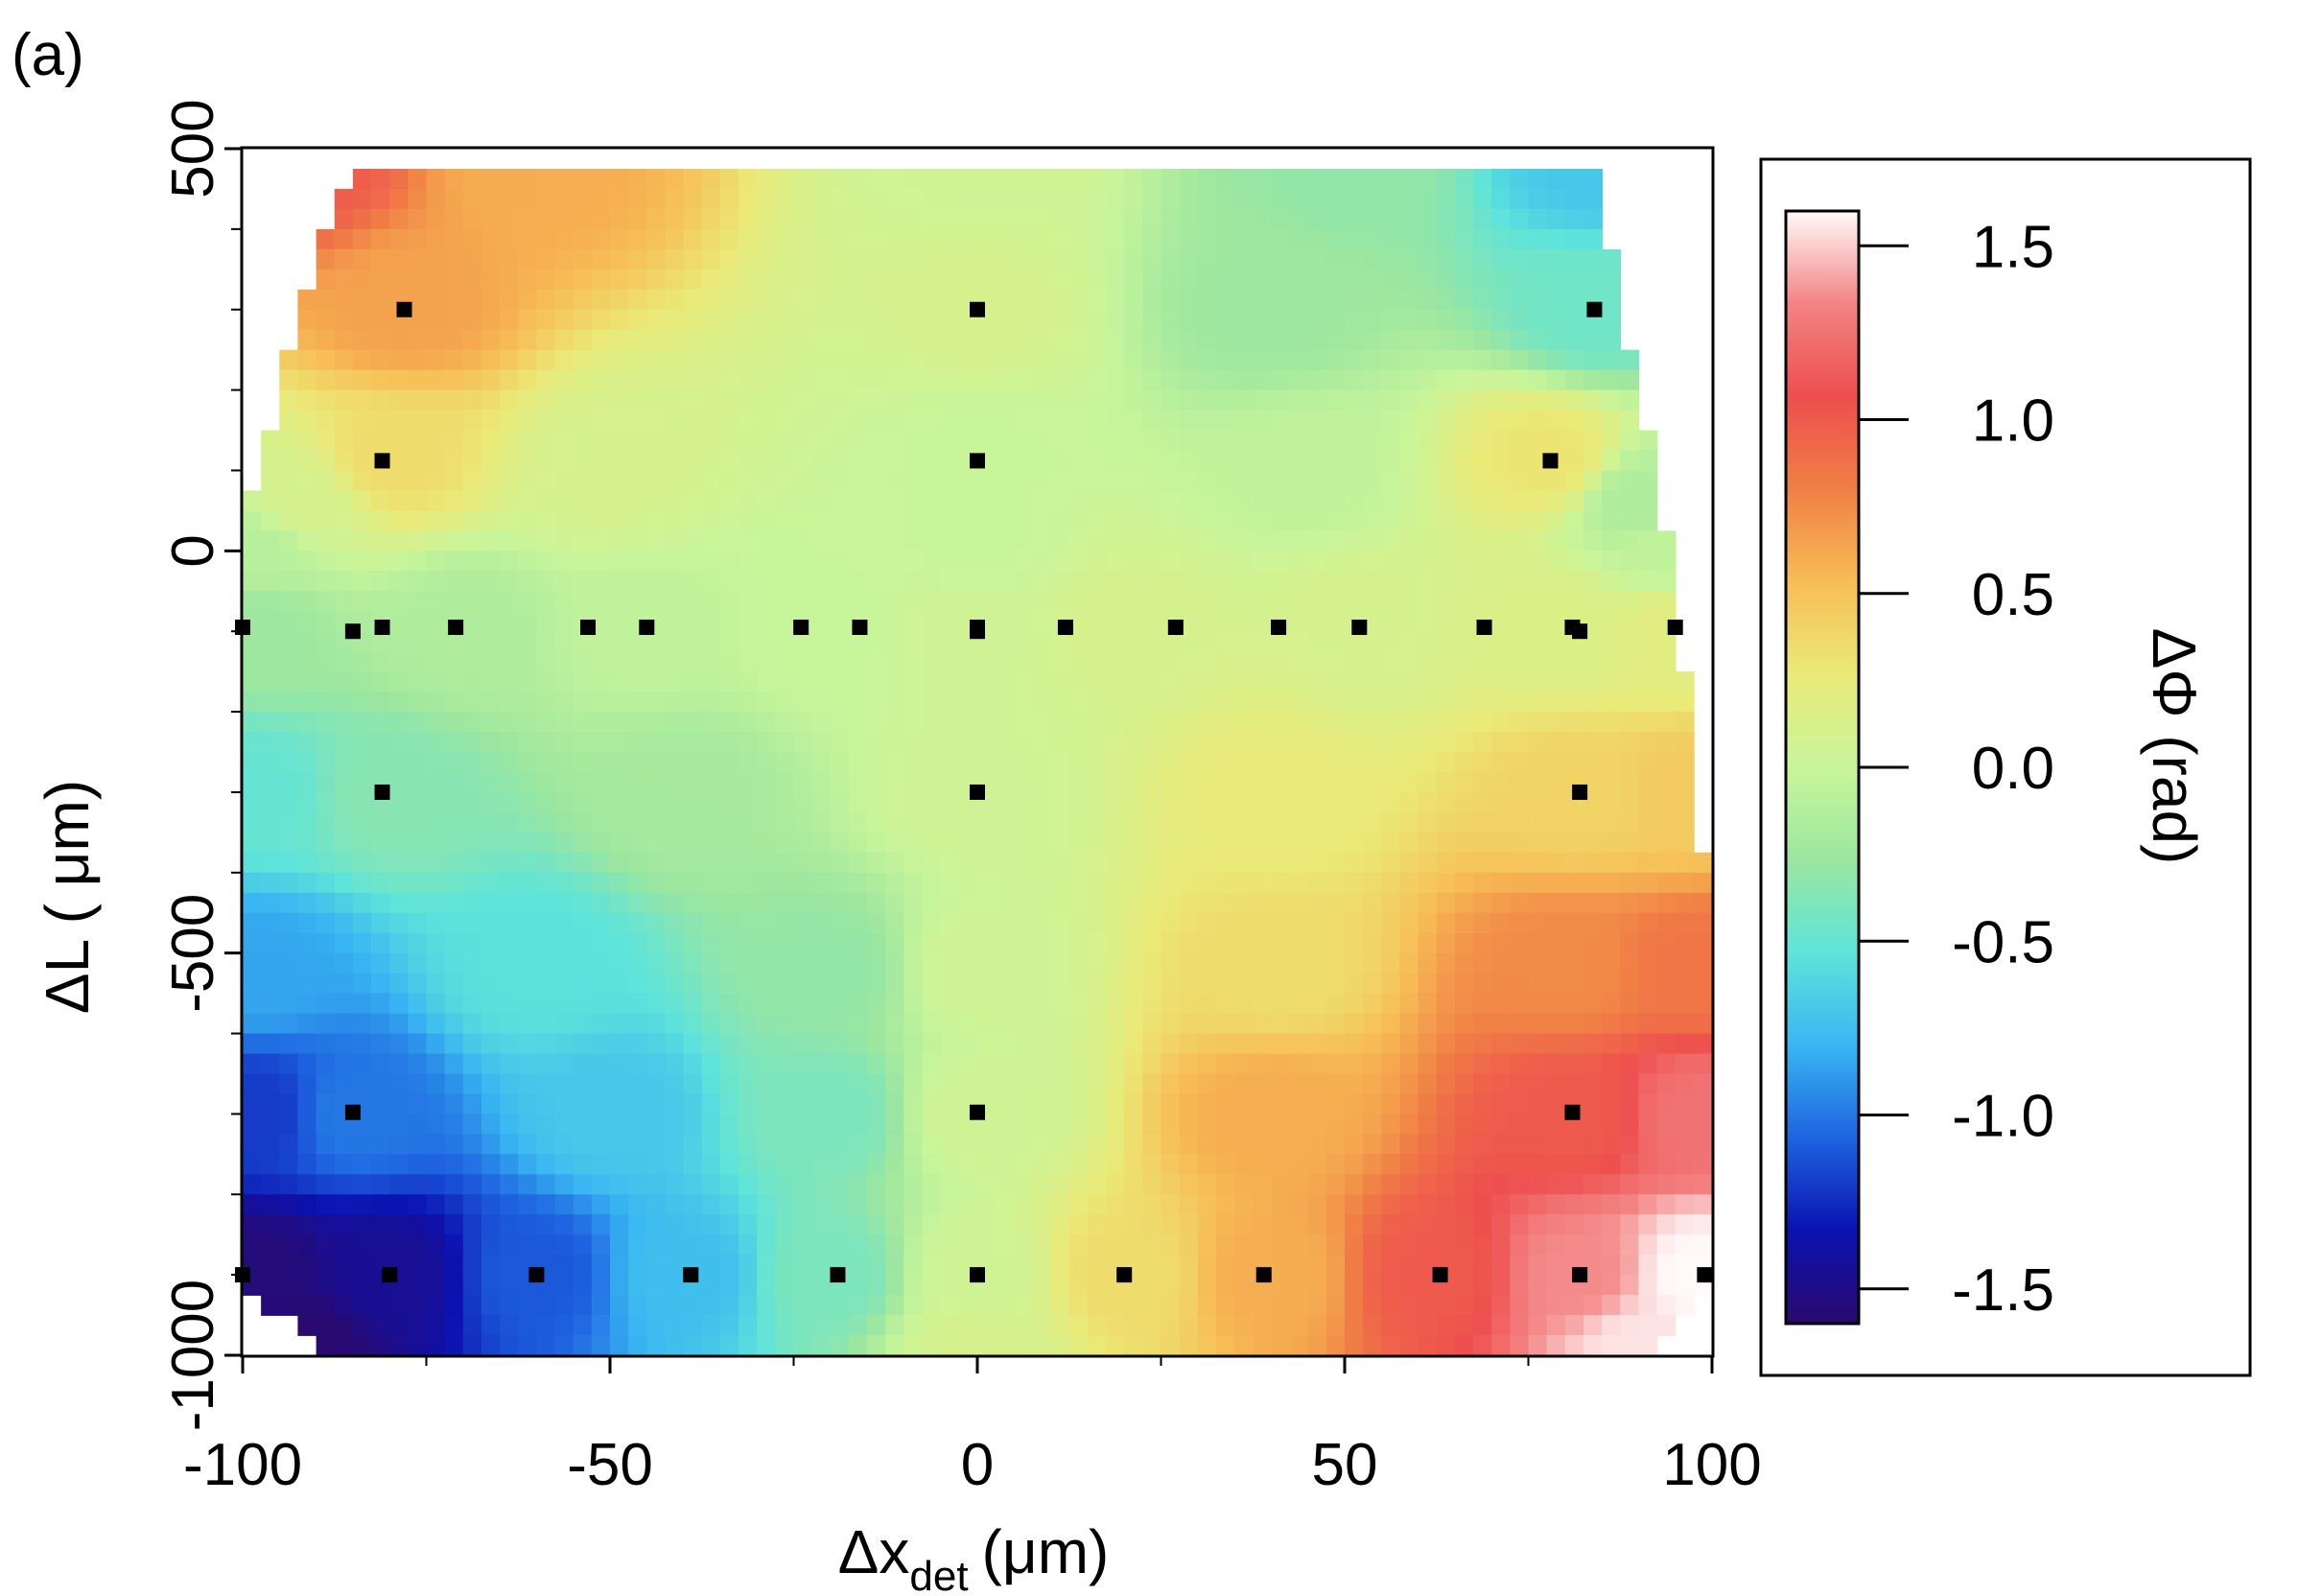 Image resolution: width=2322 pixels, height=1596 pixels. Describe the element at coordinates (1711, 1465) in the screenshot. I see `x-tick-label: 100` at that location.